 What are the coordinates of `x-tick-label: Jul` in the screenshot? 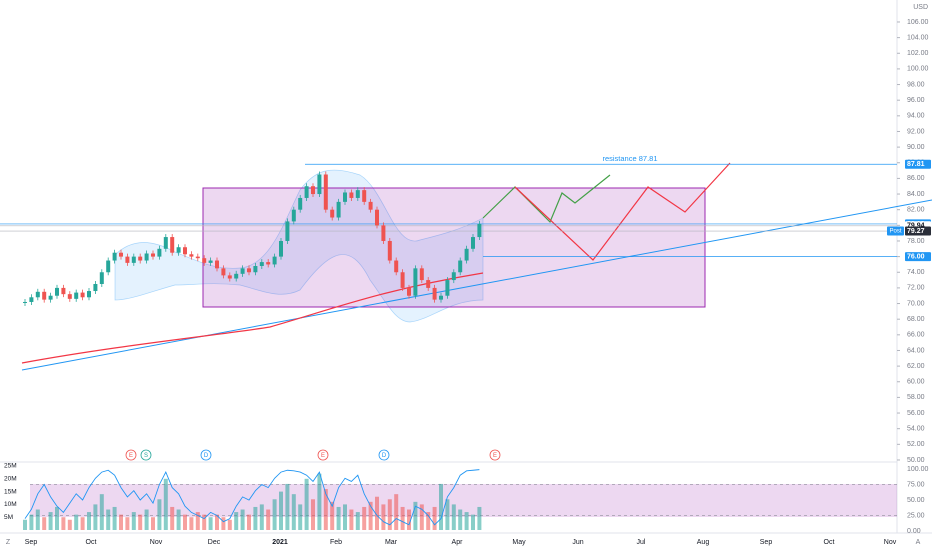 It's located at (641, 542).